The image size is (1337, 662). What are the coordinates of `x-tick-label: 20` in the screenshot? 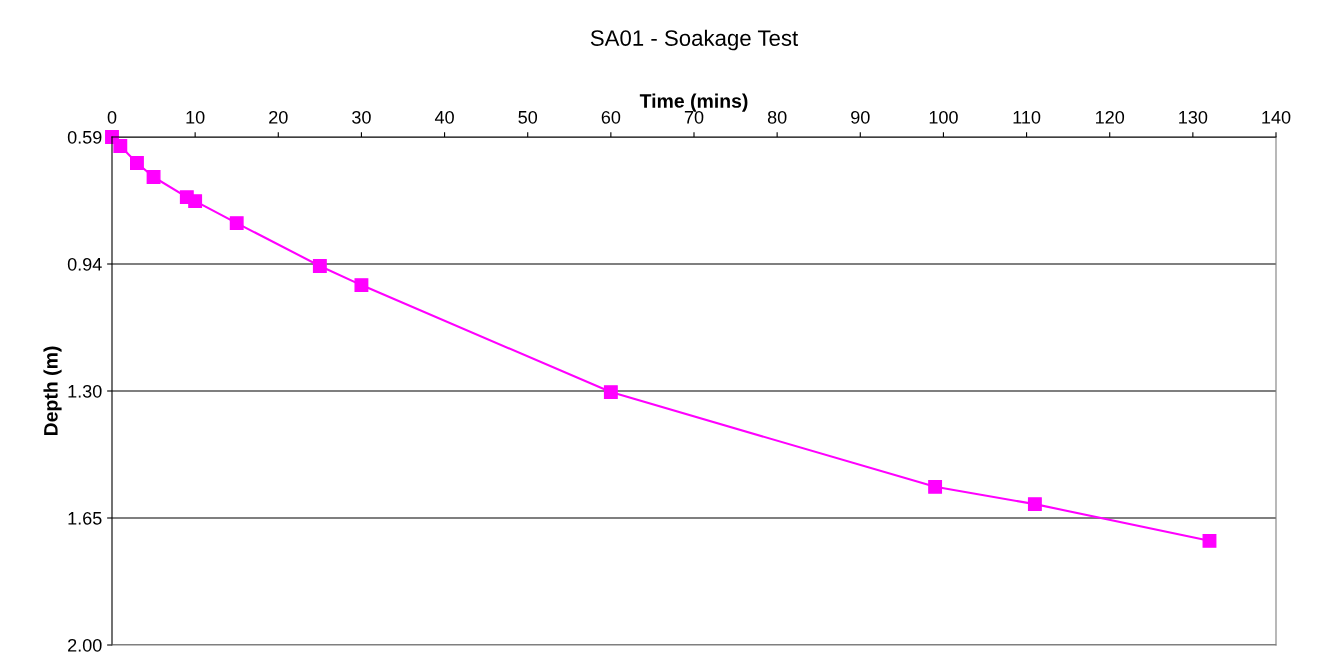 It's located at (278, 117).